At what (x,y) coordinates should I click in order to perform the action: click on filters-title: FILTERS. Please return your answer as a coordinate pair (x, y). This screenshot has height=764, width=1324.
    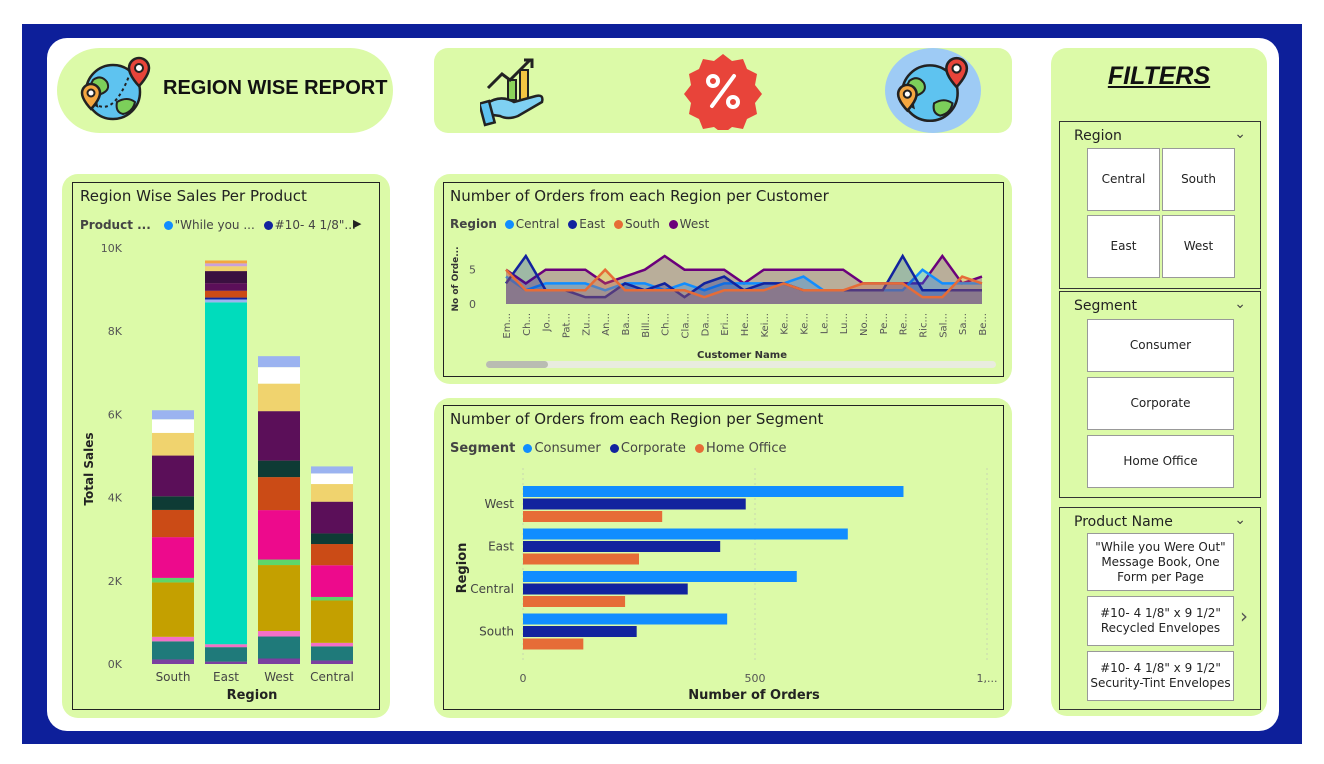
    Looking at the image, I should click on (1159, 76).